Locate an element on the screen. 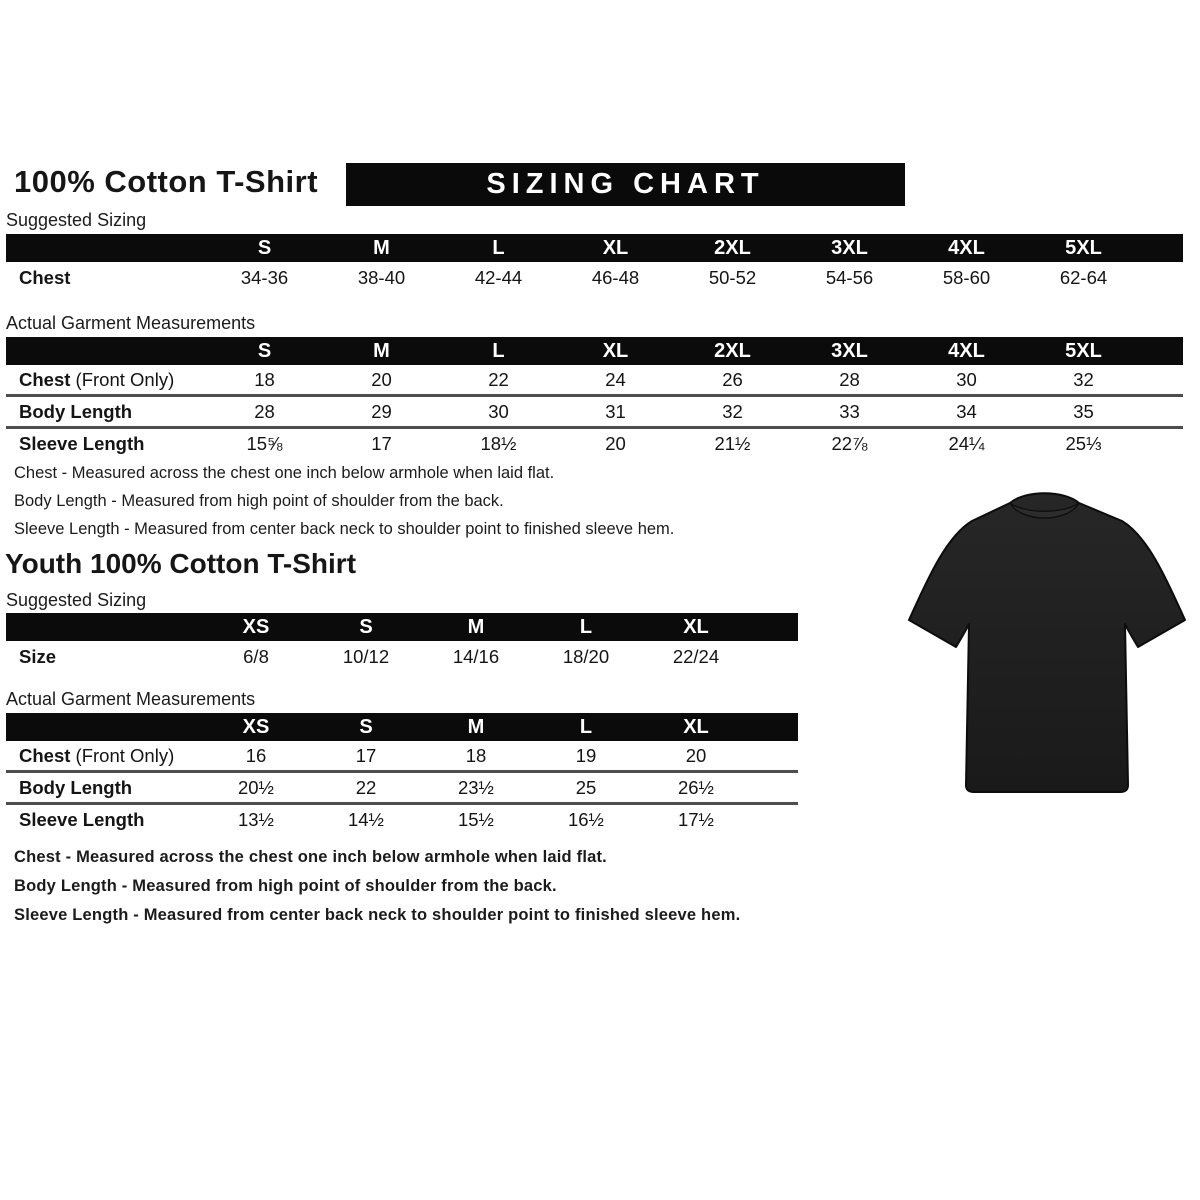 This screenshot has width=1200, height=1200. youth-title: Youth 100% Cotton T-Shirt is located at coordinates (181, 563).